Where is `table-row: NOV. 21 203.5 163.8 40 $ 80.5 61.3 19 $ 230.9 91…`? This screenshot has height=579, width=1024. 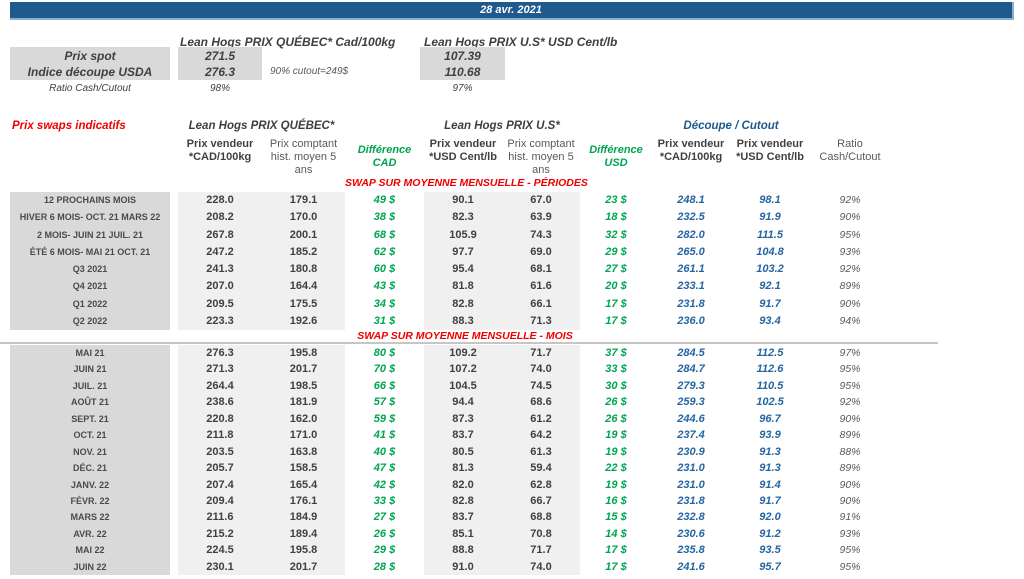
table-row: NOV. 21 203.5 163.8 40 $ 80.5 61.3 19 $ 230.9 91… is located at coordinates (450, 452).